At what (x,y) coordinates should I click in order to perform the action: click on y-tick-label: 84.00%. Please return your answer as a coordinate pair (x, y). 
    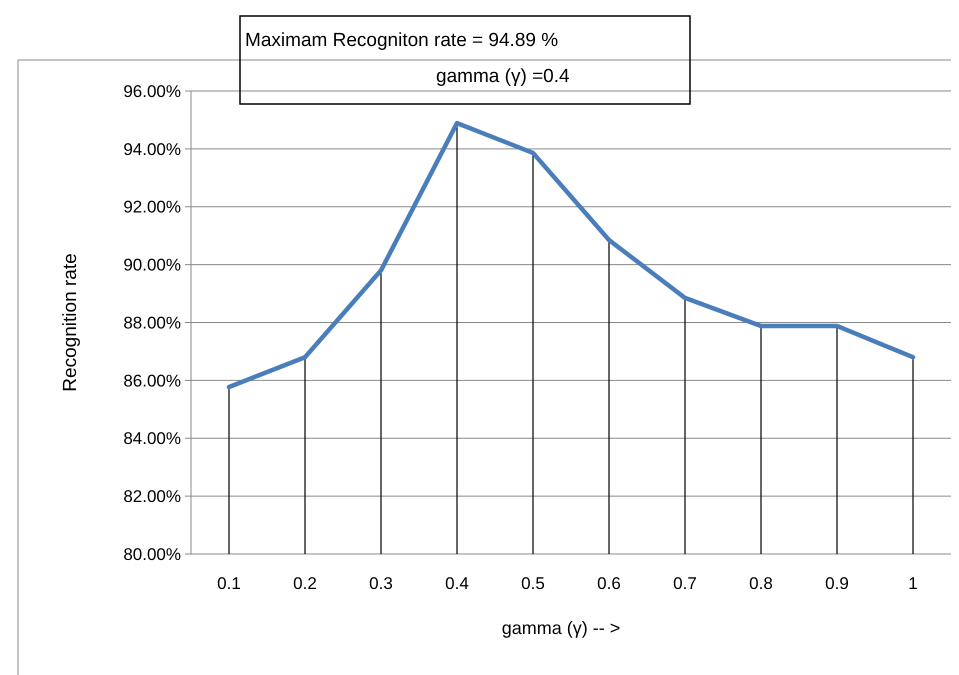
    Looking at the image, I should click on (152, 438).